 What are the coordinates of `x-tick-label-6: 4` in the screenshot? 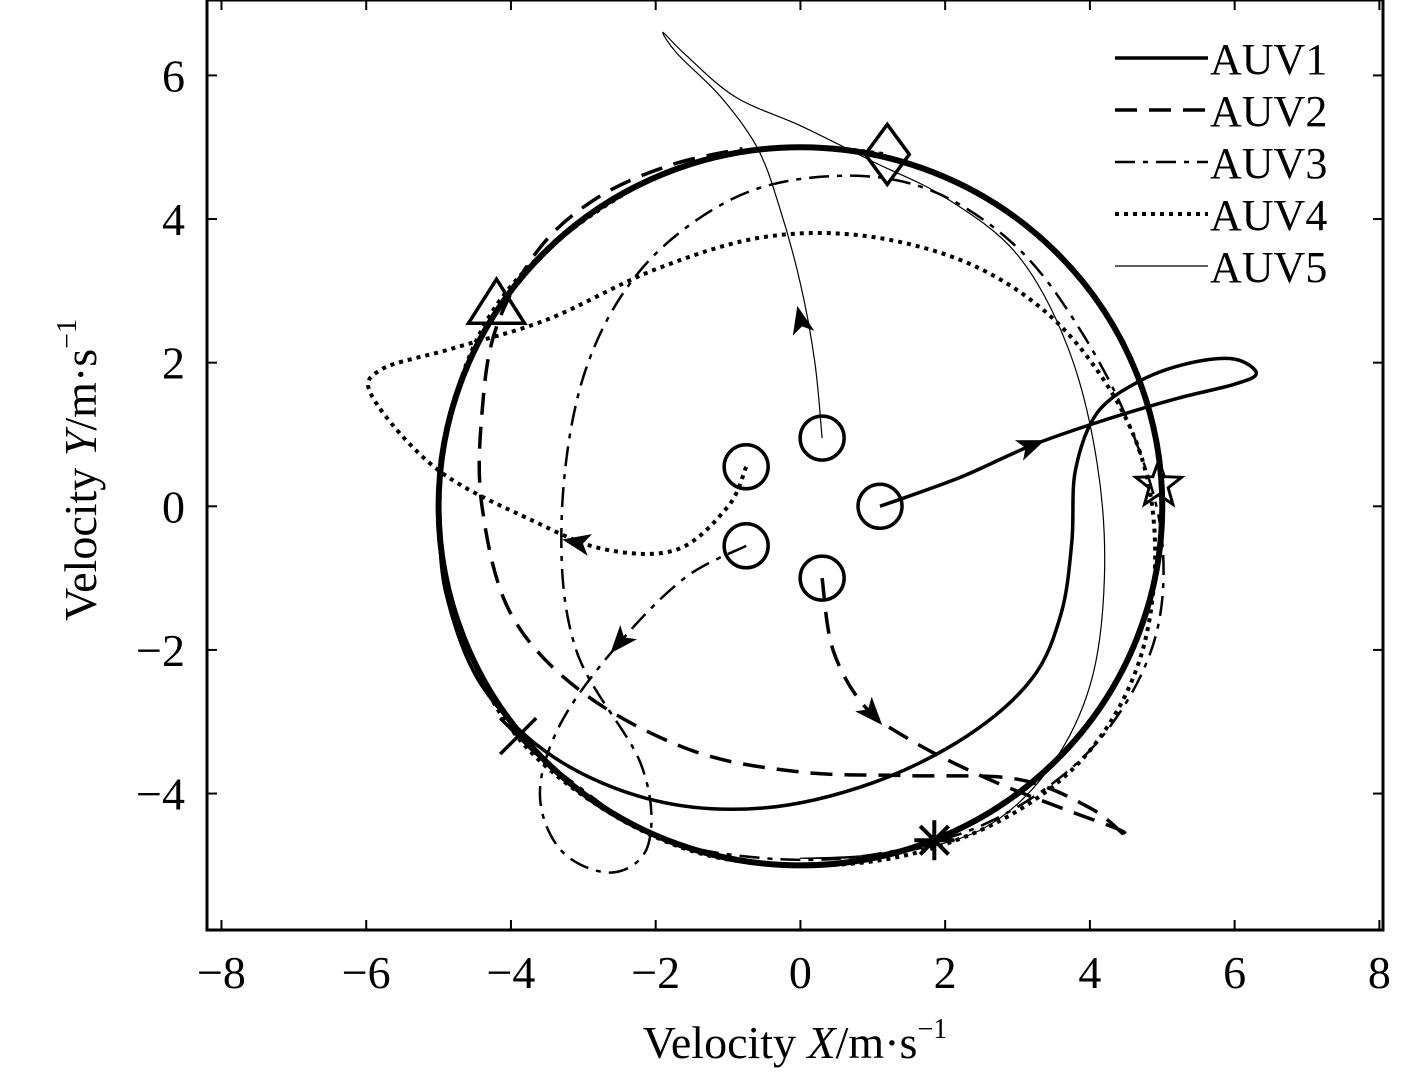 It's located at (1089, 972).